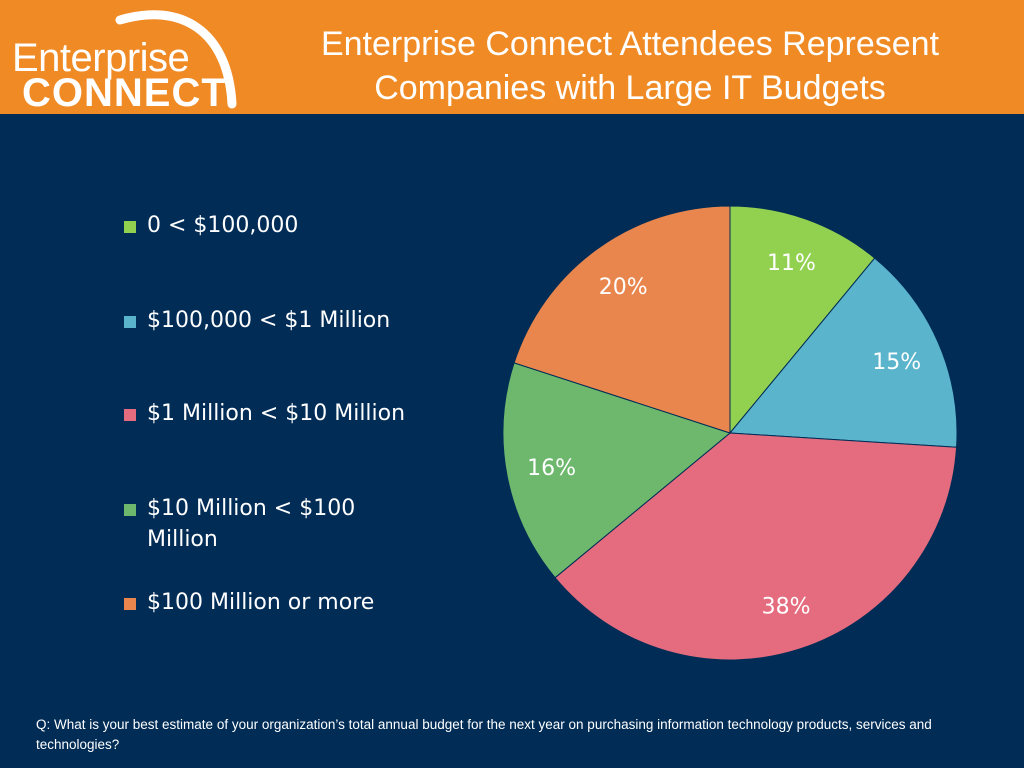  I want to click on pie-data-label: 20%, so click(623, 287).